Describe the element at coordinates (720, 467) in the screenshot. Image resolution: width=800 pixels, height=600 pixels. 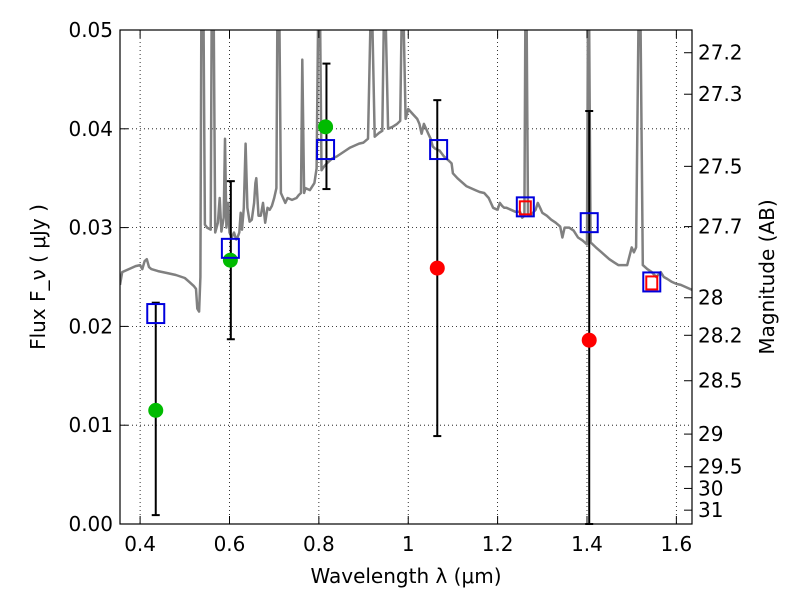
I see `right-tick-label: 29.5` at that location.